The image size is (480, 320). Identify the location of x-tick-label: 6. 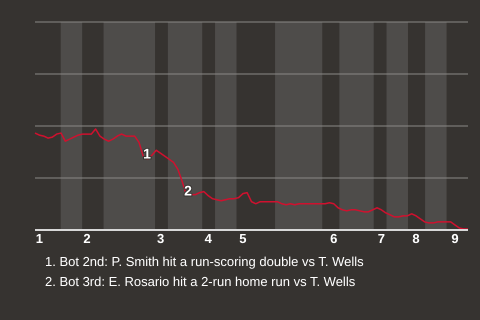
(334, 238).